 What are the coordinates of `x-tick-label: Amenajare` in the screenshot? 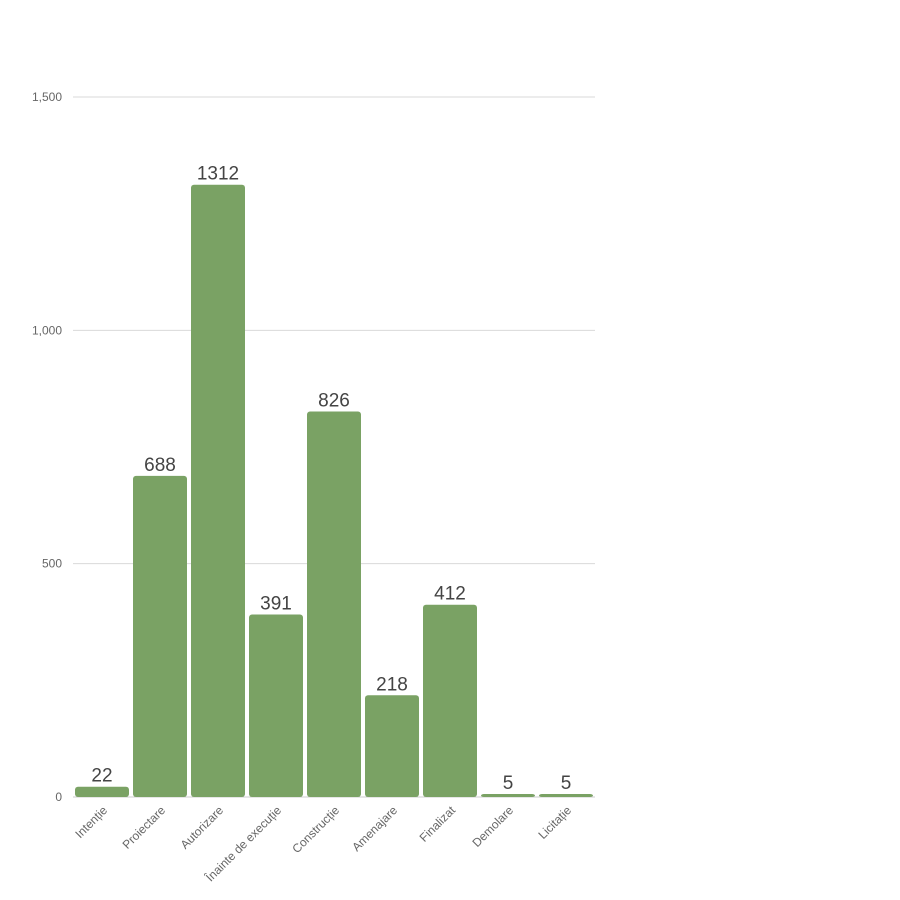 It's located at (374, 828).